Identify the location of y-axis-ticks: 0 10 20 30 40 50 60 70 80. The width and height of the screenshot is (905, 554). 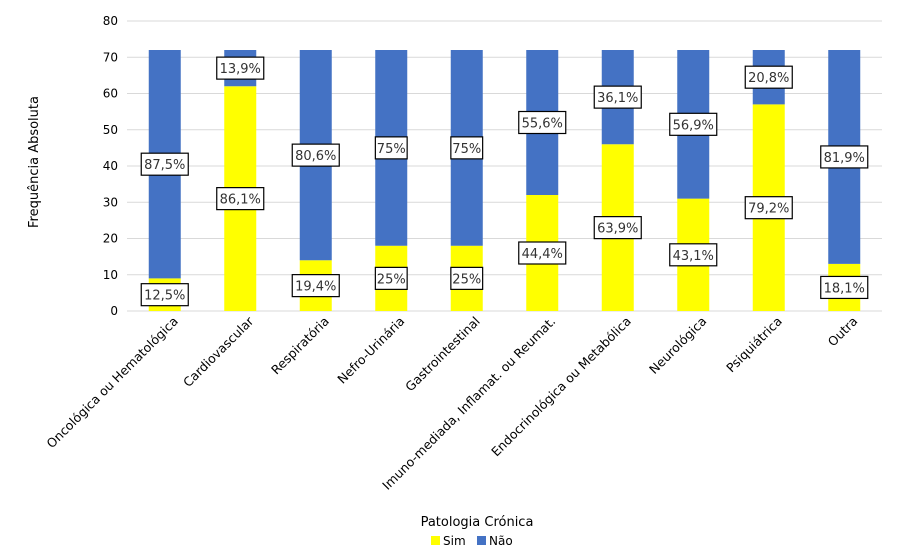
(110, 166).